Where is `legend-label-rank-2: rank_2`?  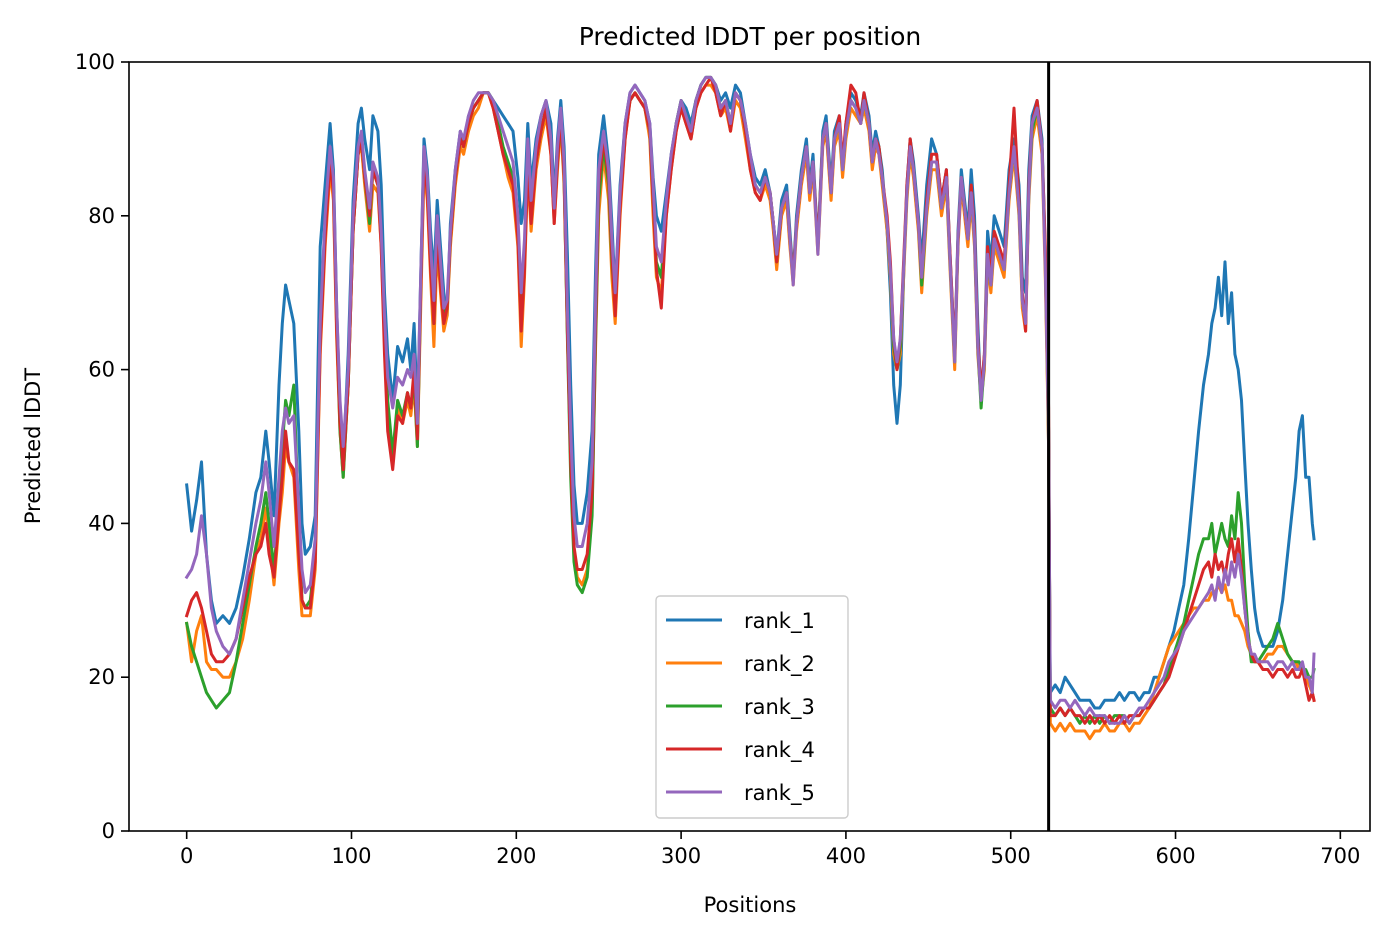
legend-label-rank-2: rank_2 is located at coordinates (779, 664).